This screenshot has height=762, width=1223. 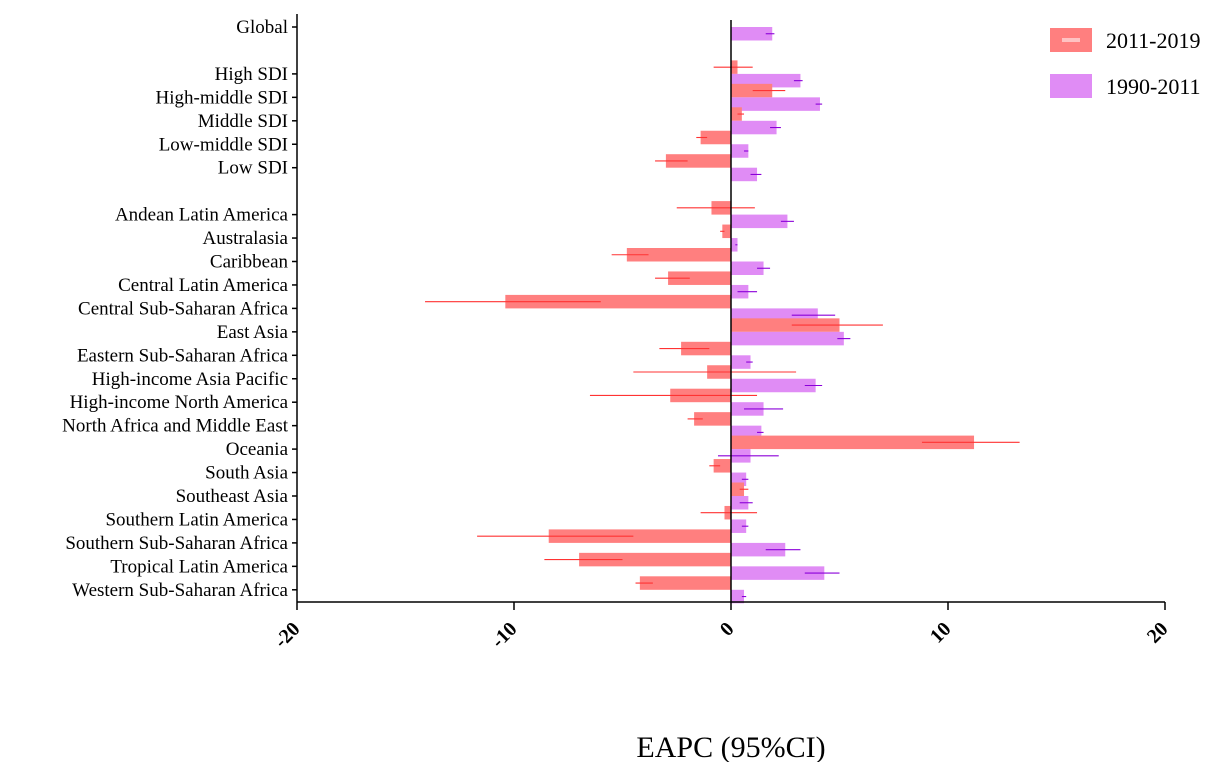 I want to click on category-label: Middle SDI, so click(x=243, y=121).